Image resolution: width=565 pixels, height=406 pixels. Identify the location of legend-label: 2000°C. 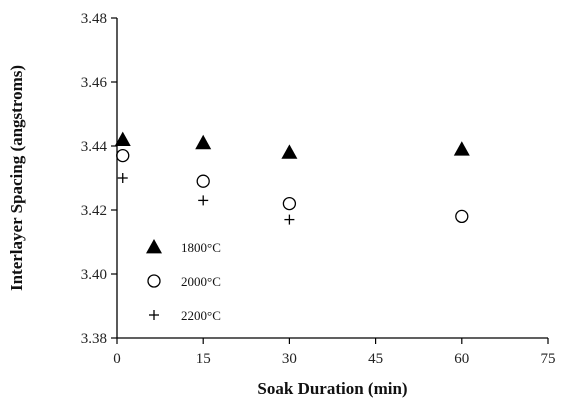
(201, 281).